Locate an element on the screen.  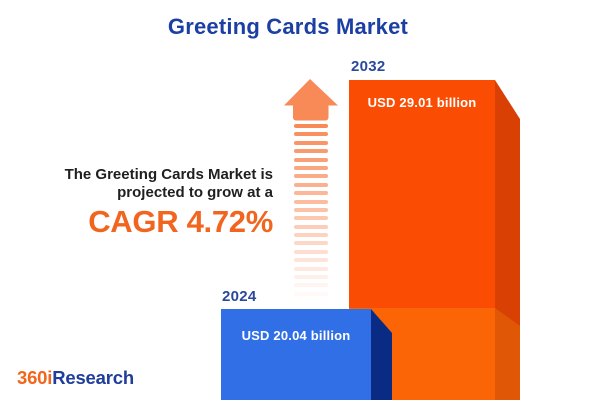
brand-logo: 360iResearch is located at coordinates (75, 378).